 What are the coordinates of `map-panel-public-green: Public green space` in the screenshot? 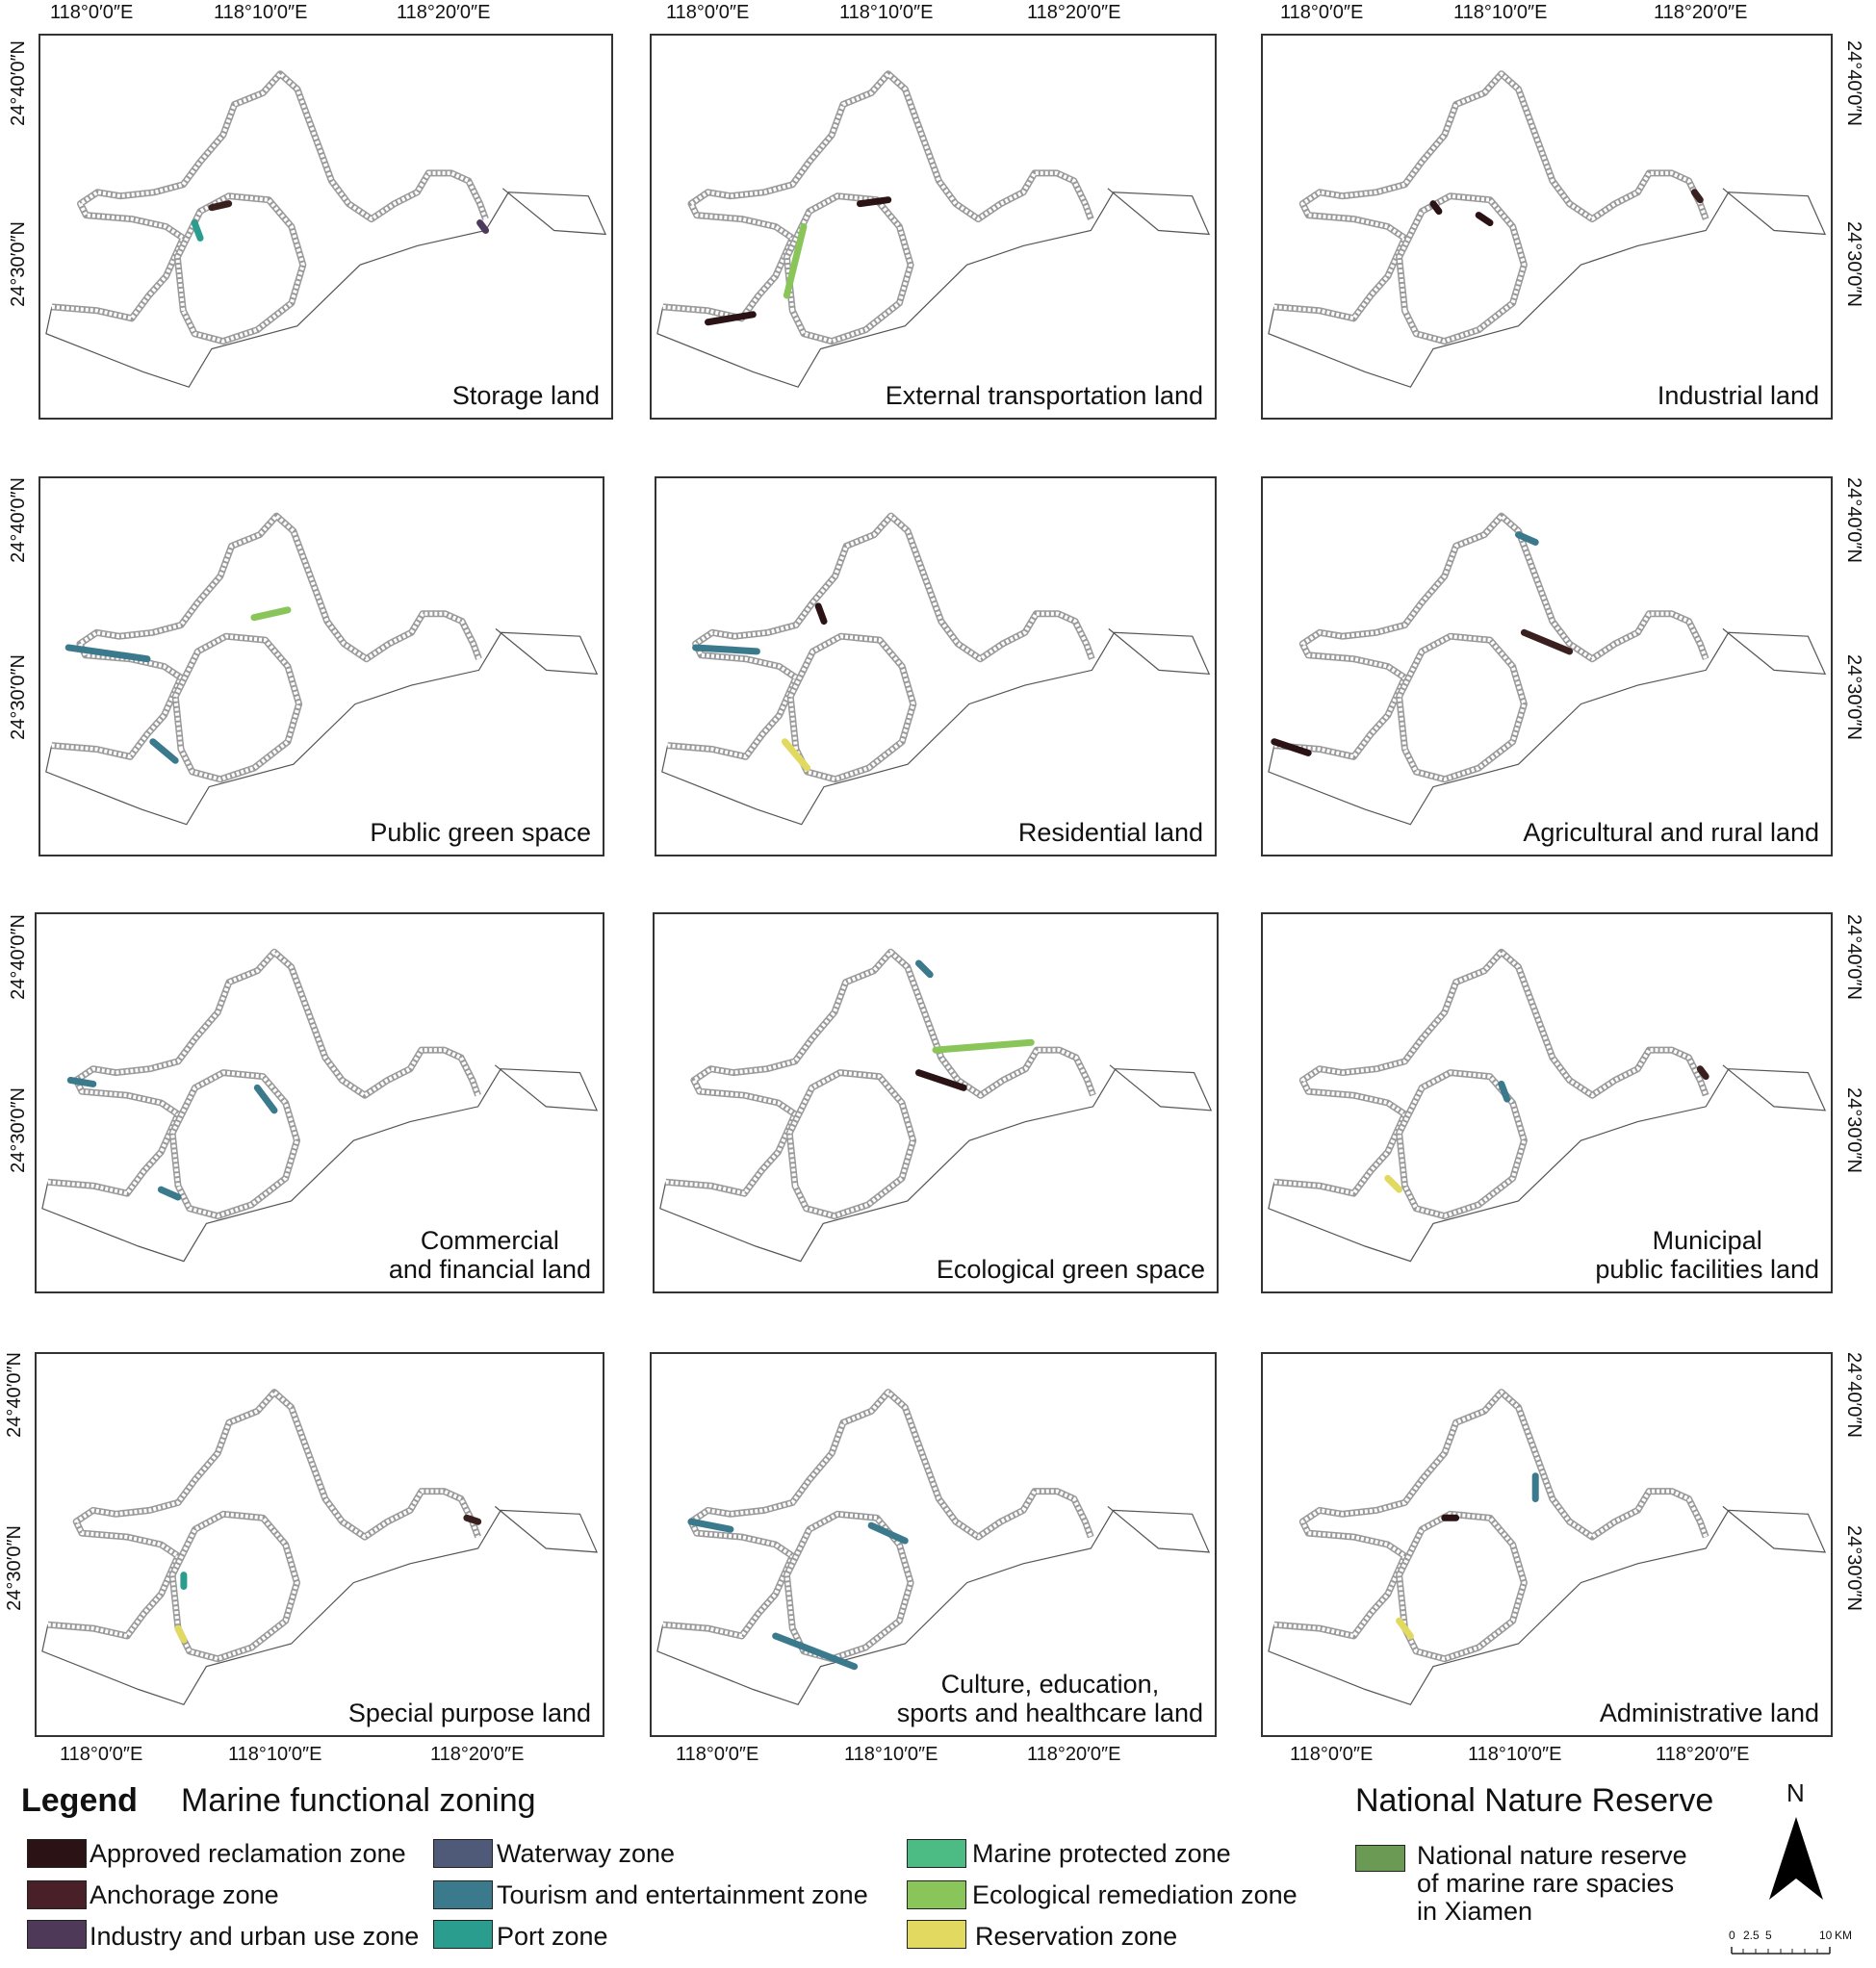 It's located at (321, 666).